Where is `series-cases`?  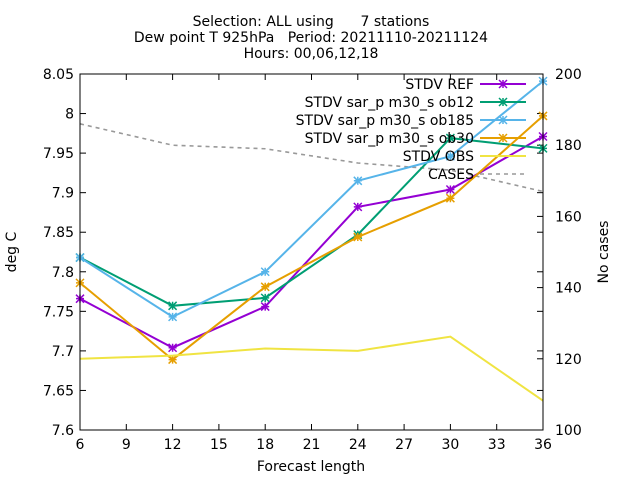
series-cases is located at coordinates (311, 158).